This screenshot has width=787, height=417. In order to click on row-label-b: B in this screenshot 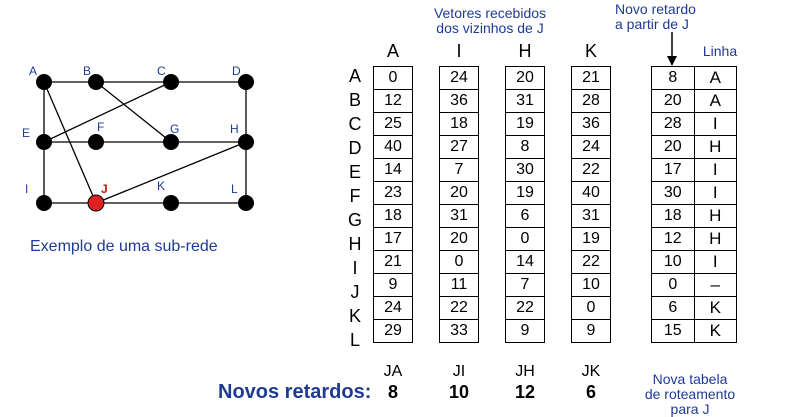, I will do `click(354, 100)`.